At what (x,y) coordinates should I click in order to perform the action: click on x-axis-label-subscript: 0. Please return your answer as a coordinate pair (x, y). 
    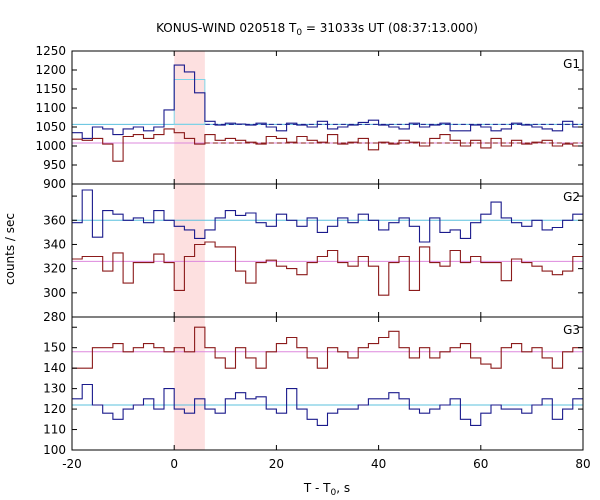
    Looking at the image, I should click on (334, 493).